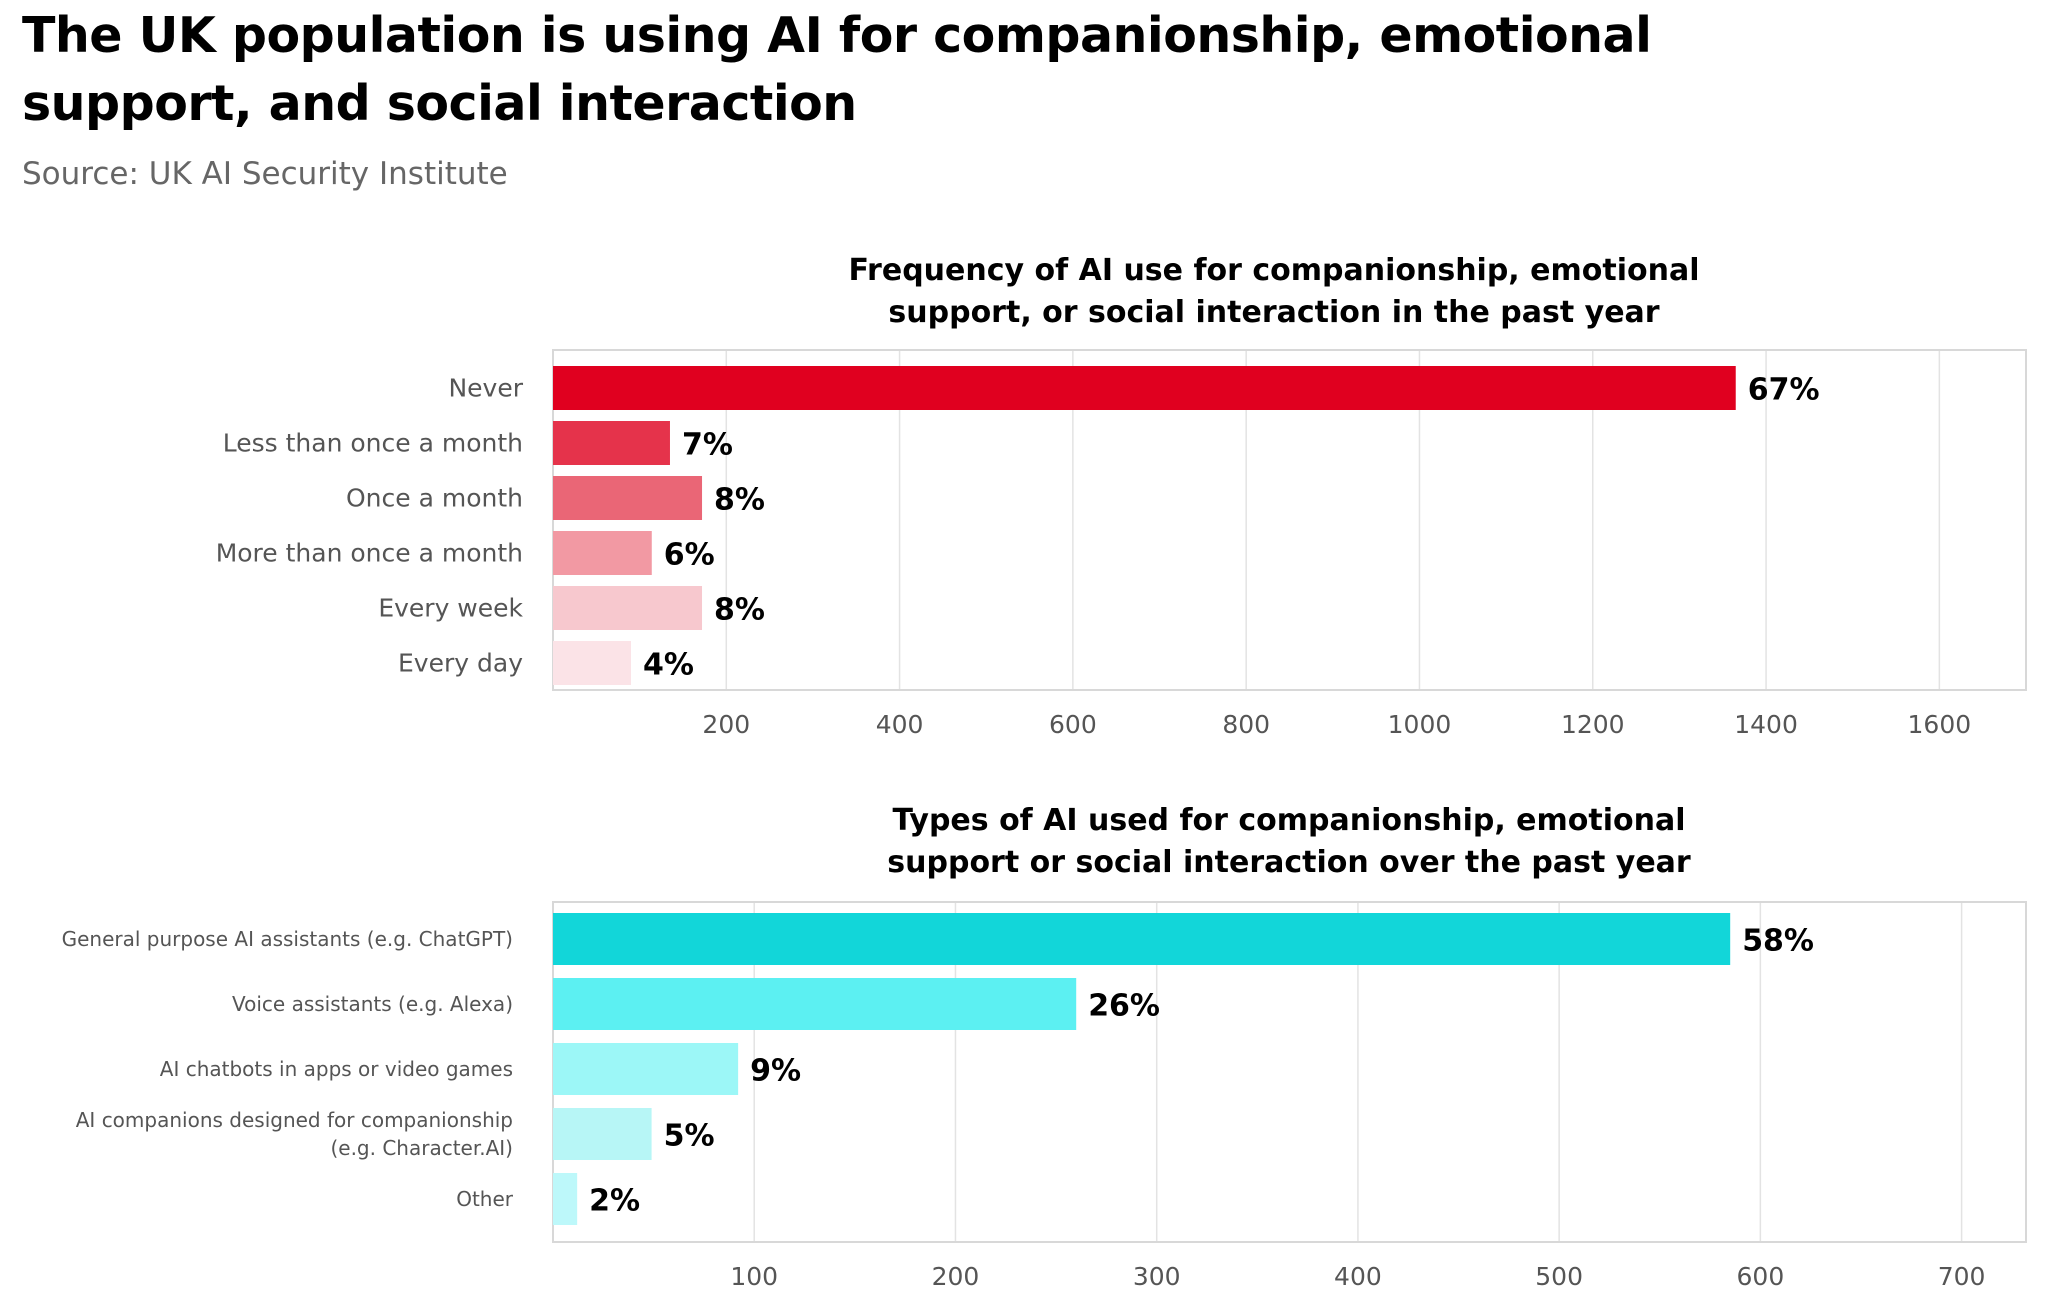 The height and width of the screenshot is (1310, 2048). What do you see at coordinates (1778, 941) in the screenshot?
I see `chart-2-data-label-1: 58%` at bounding box center [1778, 941].